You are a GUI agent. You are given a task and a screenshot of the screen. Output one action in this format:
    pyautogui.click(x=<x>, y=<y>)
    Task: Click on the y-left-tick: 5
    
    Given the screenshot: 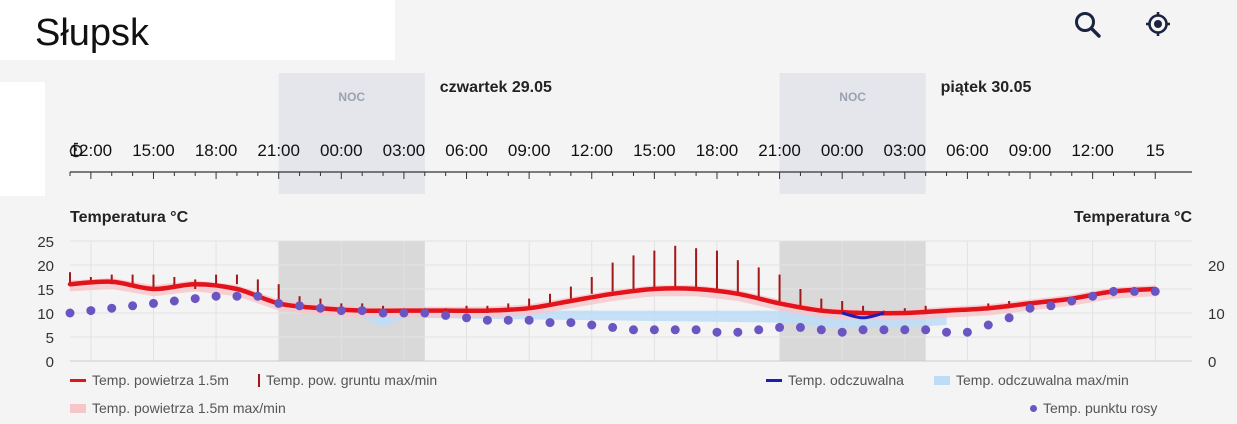 What is the action you would take?
    pyautogui.click(x=50, y=338)
    